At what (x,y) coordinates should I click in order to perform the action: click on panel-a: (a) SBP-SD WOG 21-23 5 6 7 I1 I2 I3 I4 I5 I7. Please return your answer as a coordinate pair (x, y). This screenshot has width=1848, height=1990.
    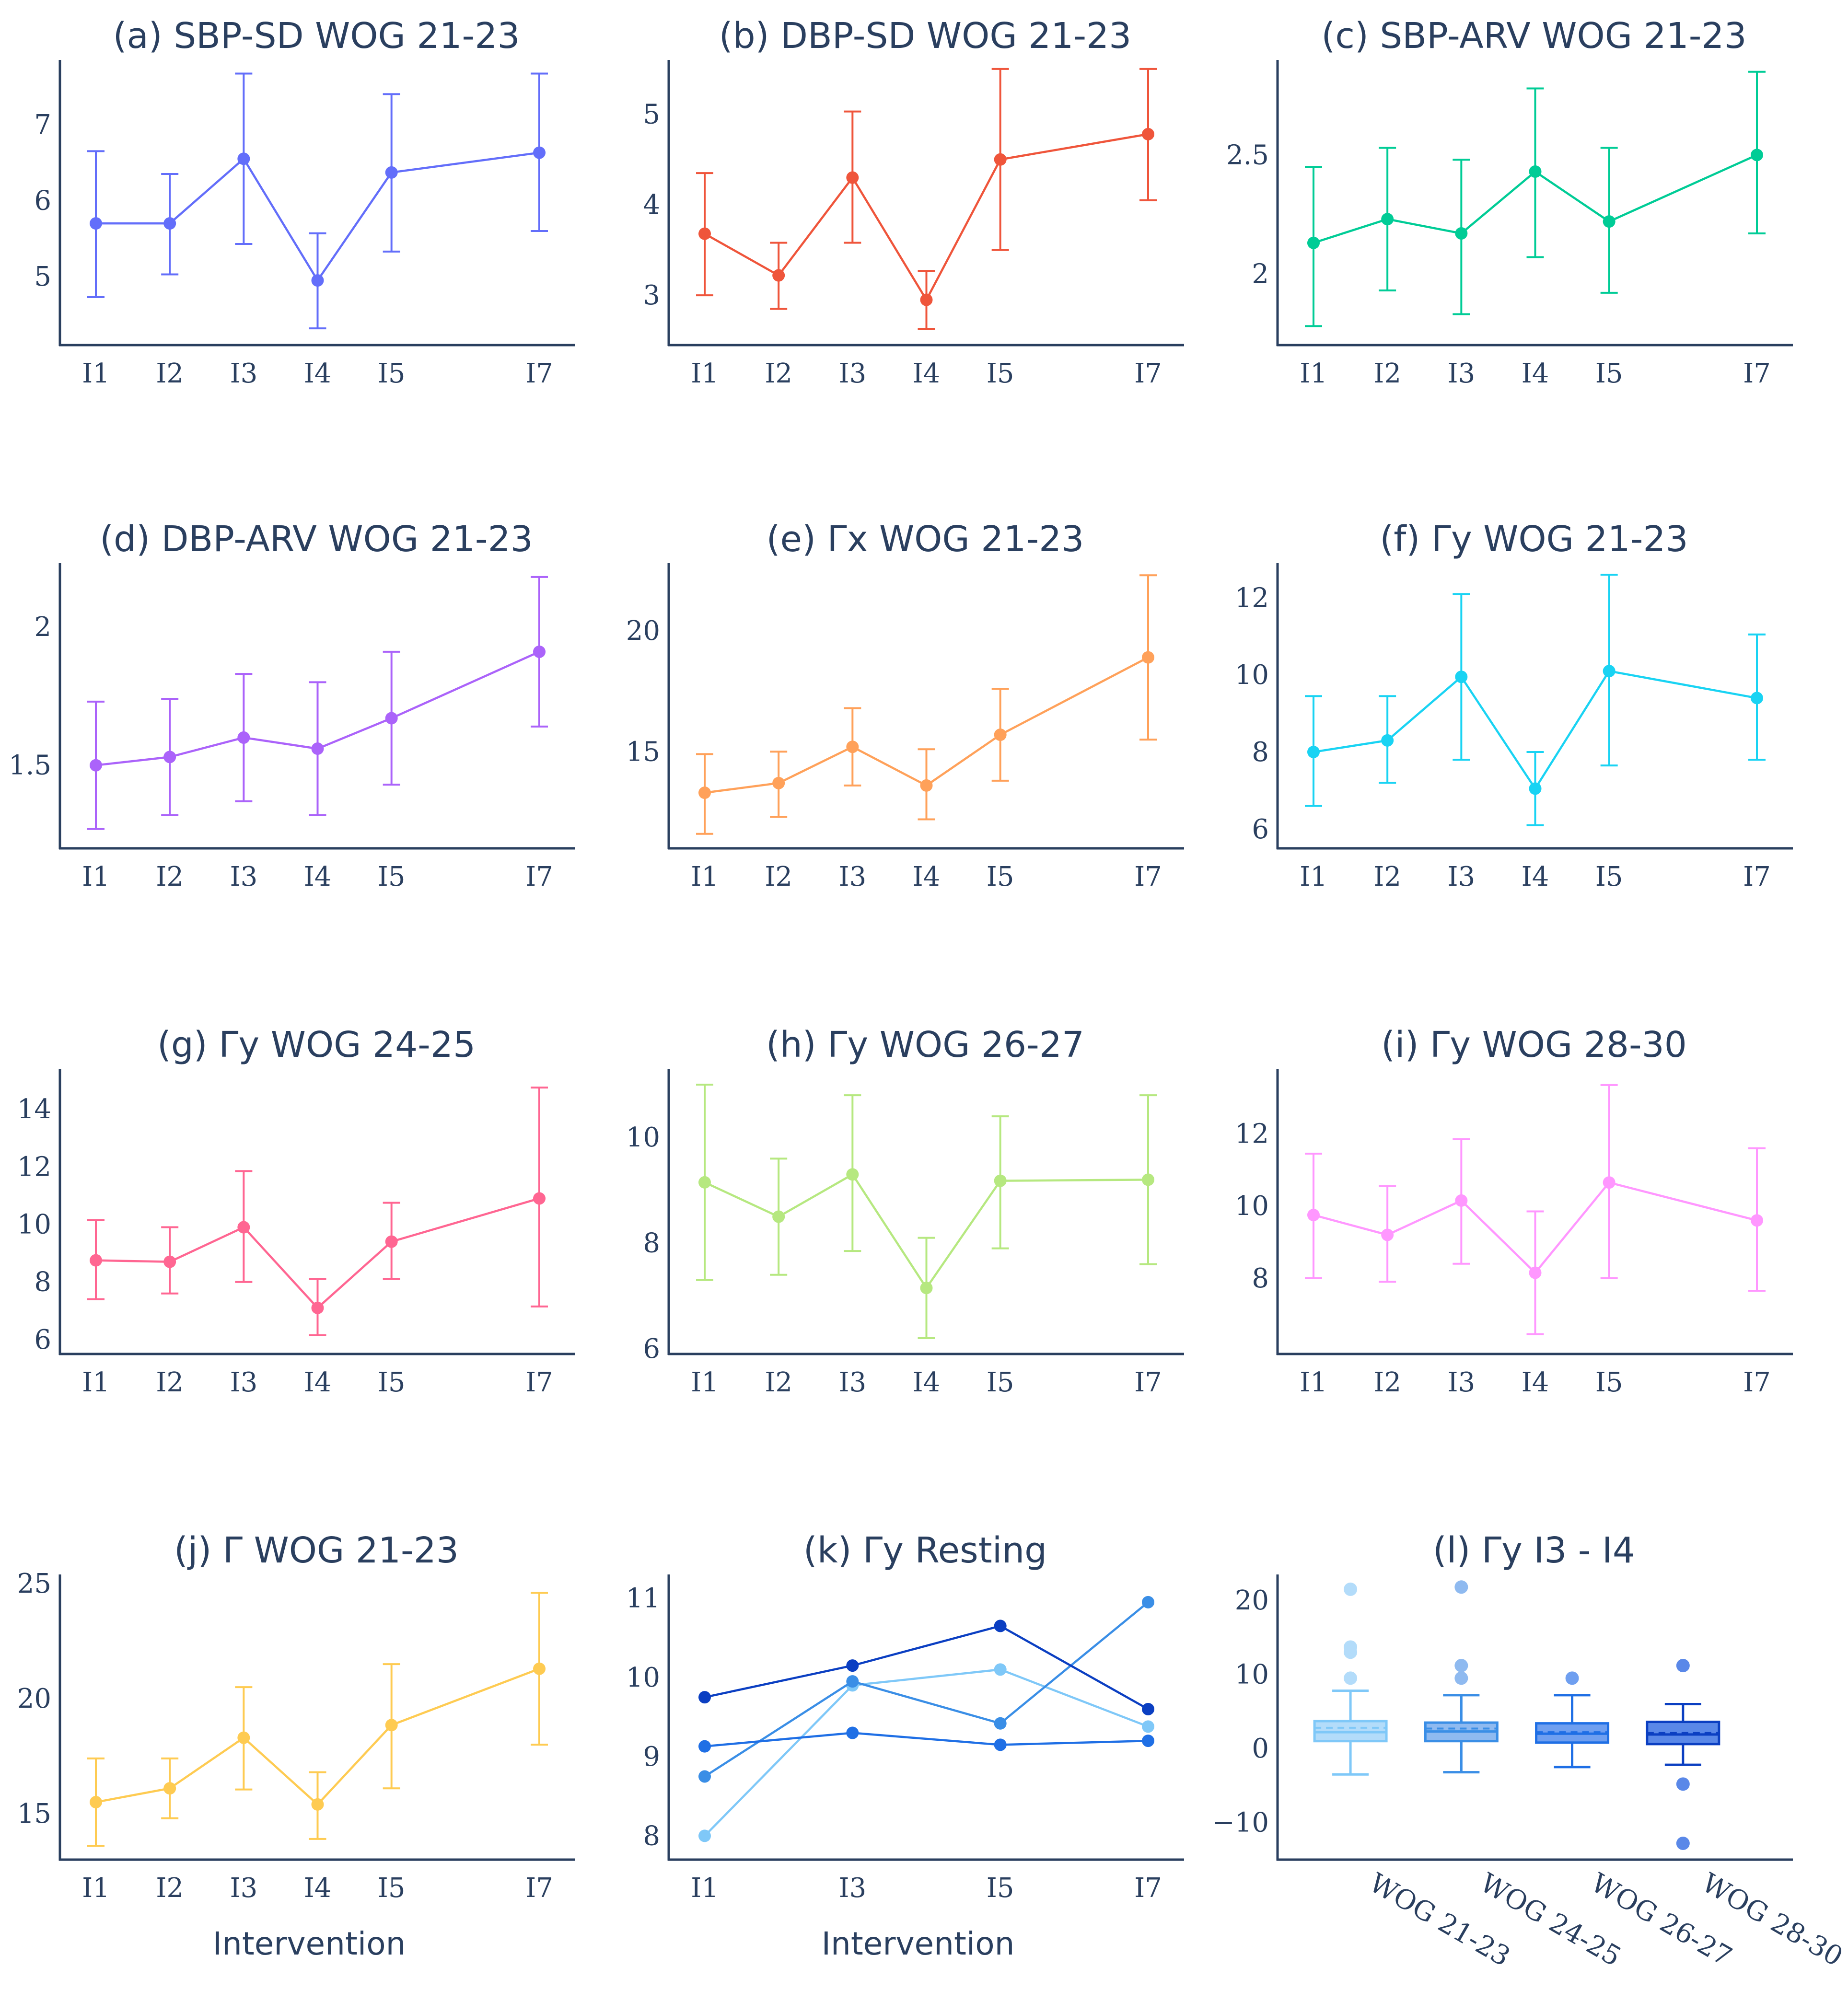
    Looking at the image, I should click on (304, 202).